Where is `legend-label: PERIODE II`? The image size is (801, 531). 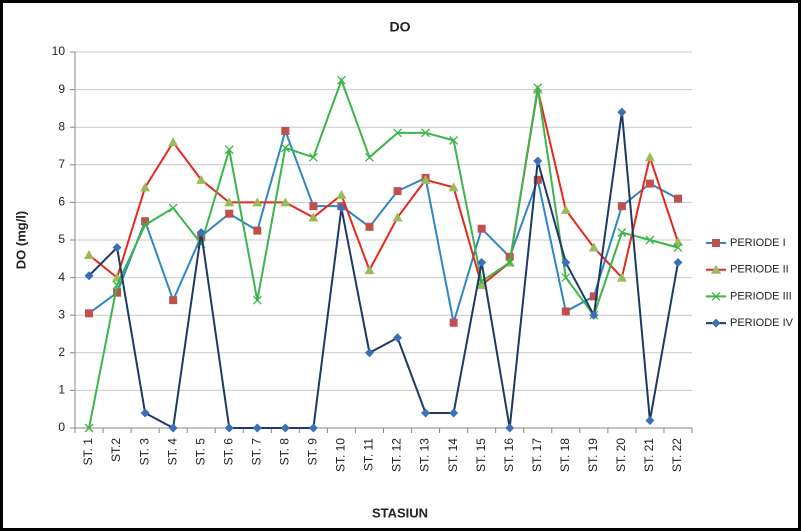
legend-label: PERIODE II is located at coordinates (759, 270).